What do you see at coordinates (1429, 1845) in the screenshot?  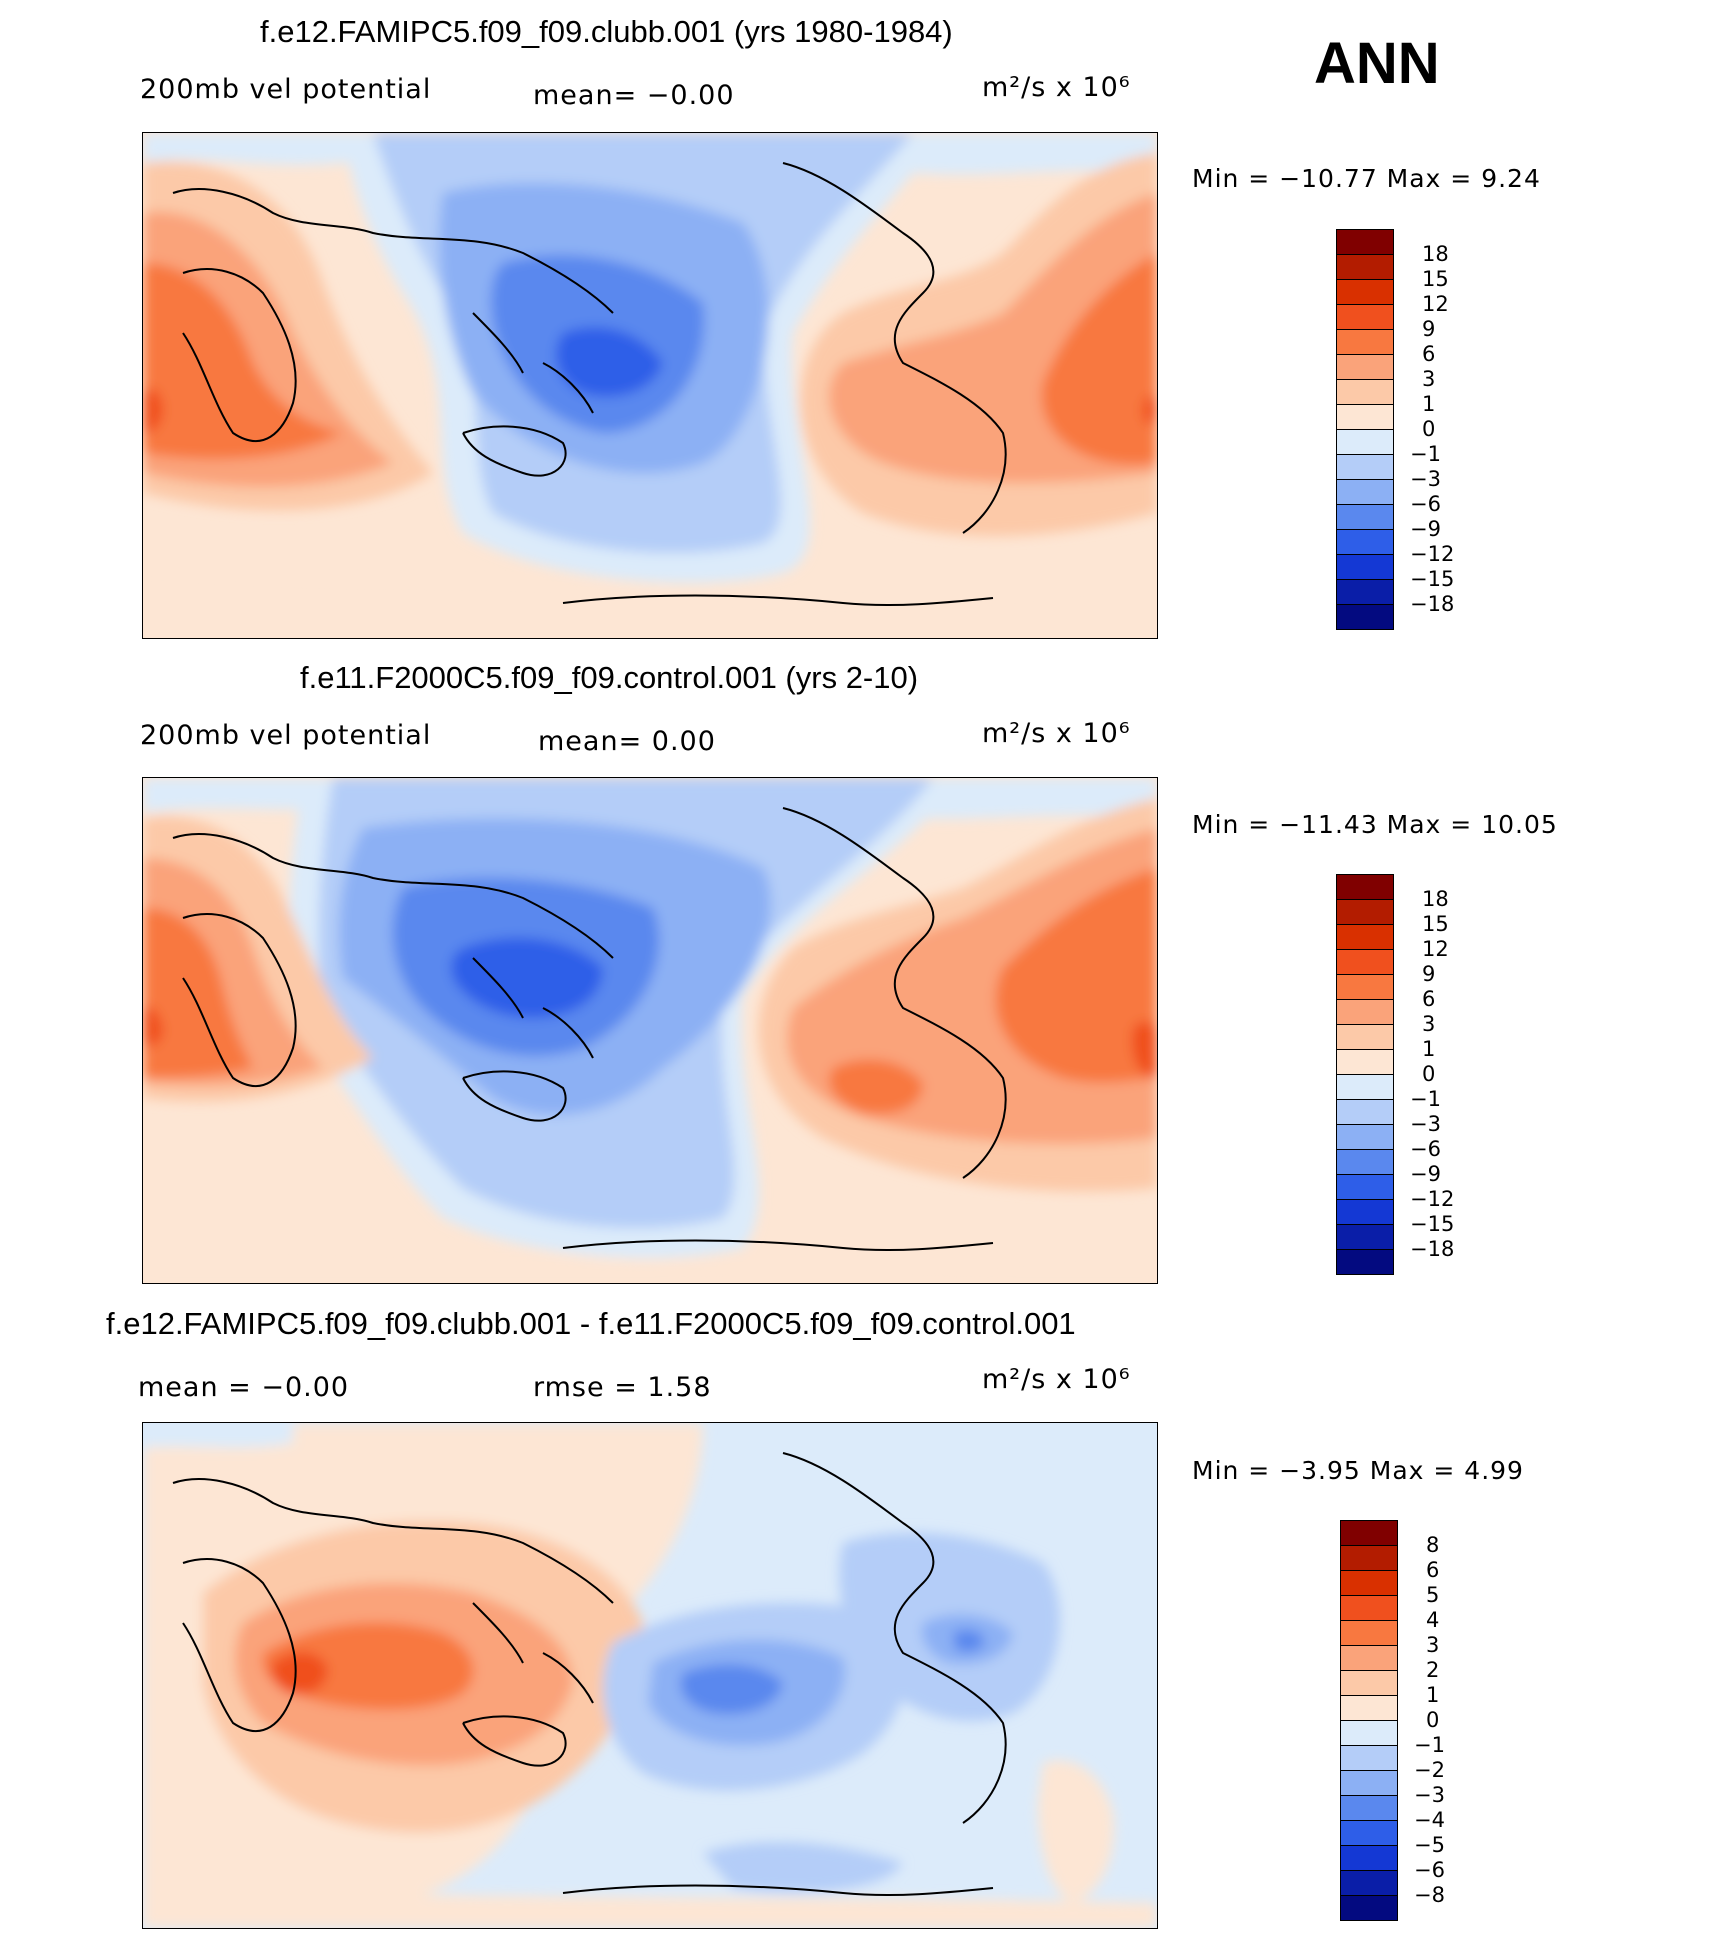 I see `colorbar-tick-label: −5` at bounding box center [1429, 1845].